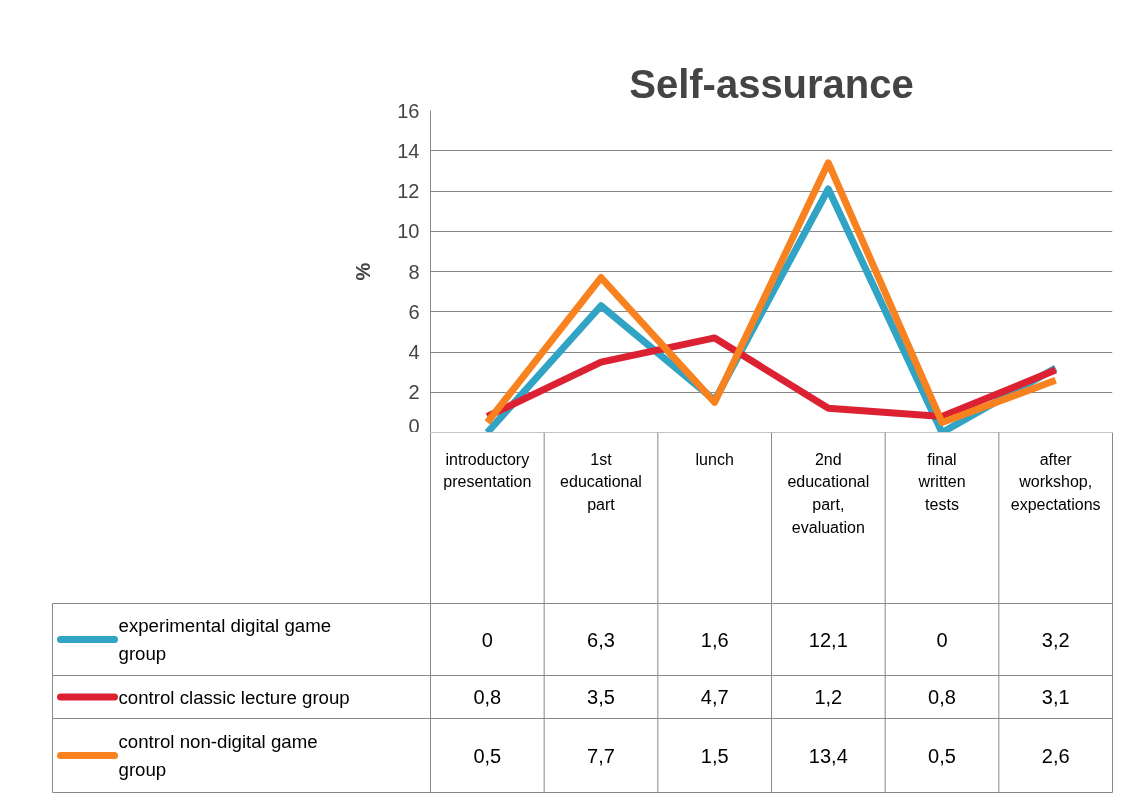 Image resolution: width=1134 pixels, height=798 pixels. What do you see at coordinates (414, 392) in the screenshot?
I see `y-tick-label: 2` at bounding box center [414, 392].